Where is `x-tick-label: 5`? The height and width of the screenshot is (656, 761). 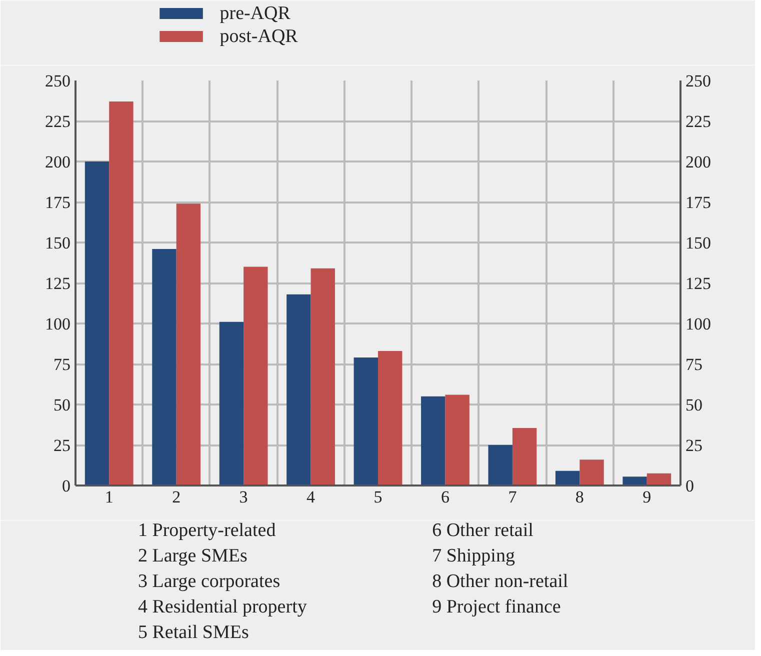
x-tick-label: 5 is located at coordinates (378, 497).